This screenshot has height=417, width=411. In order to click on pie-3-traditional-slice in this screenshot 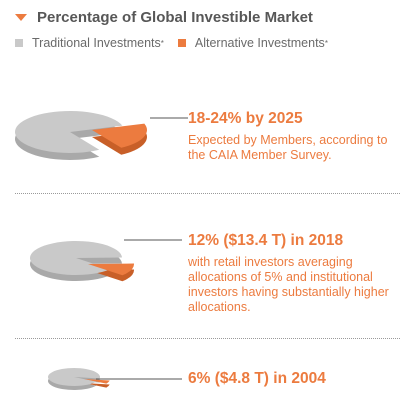, I will do `click(74, 377)`.